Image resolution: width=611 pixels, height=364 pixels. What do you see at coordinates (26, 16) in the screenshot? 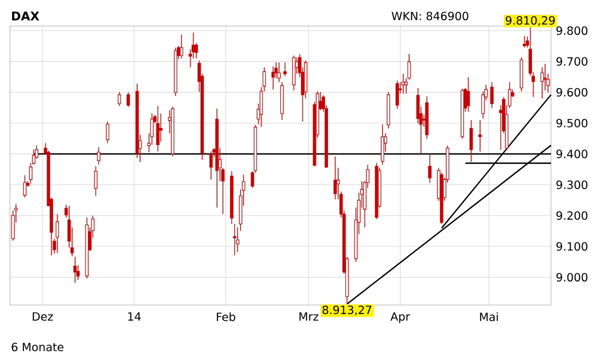
I see `chart-title: DAX` at bounding box center [26, 16].